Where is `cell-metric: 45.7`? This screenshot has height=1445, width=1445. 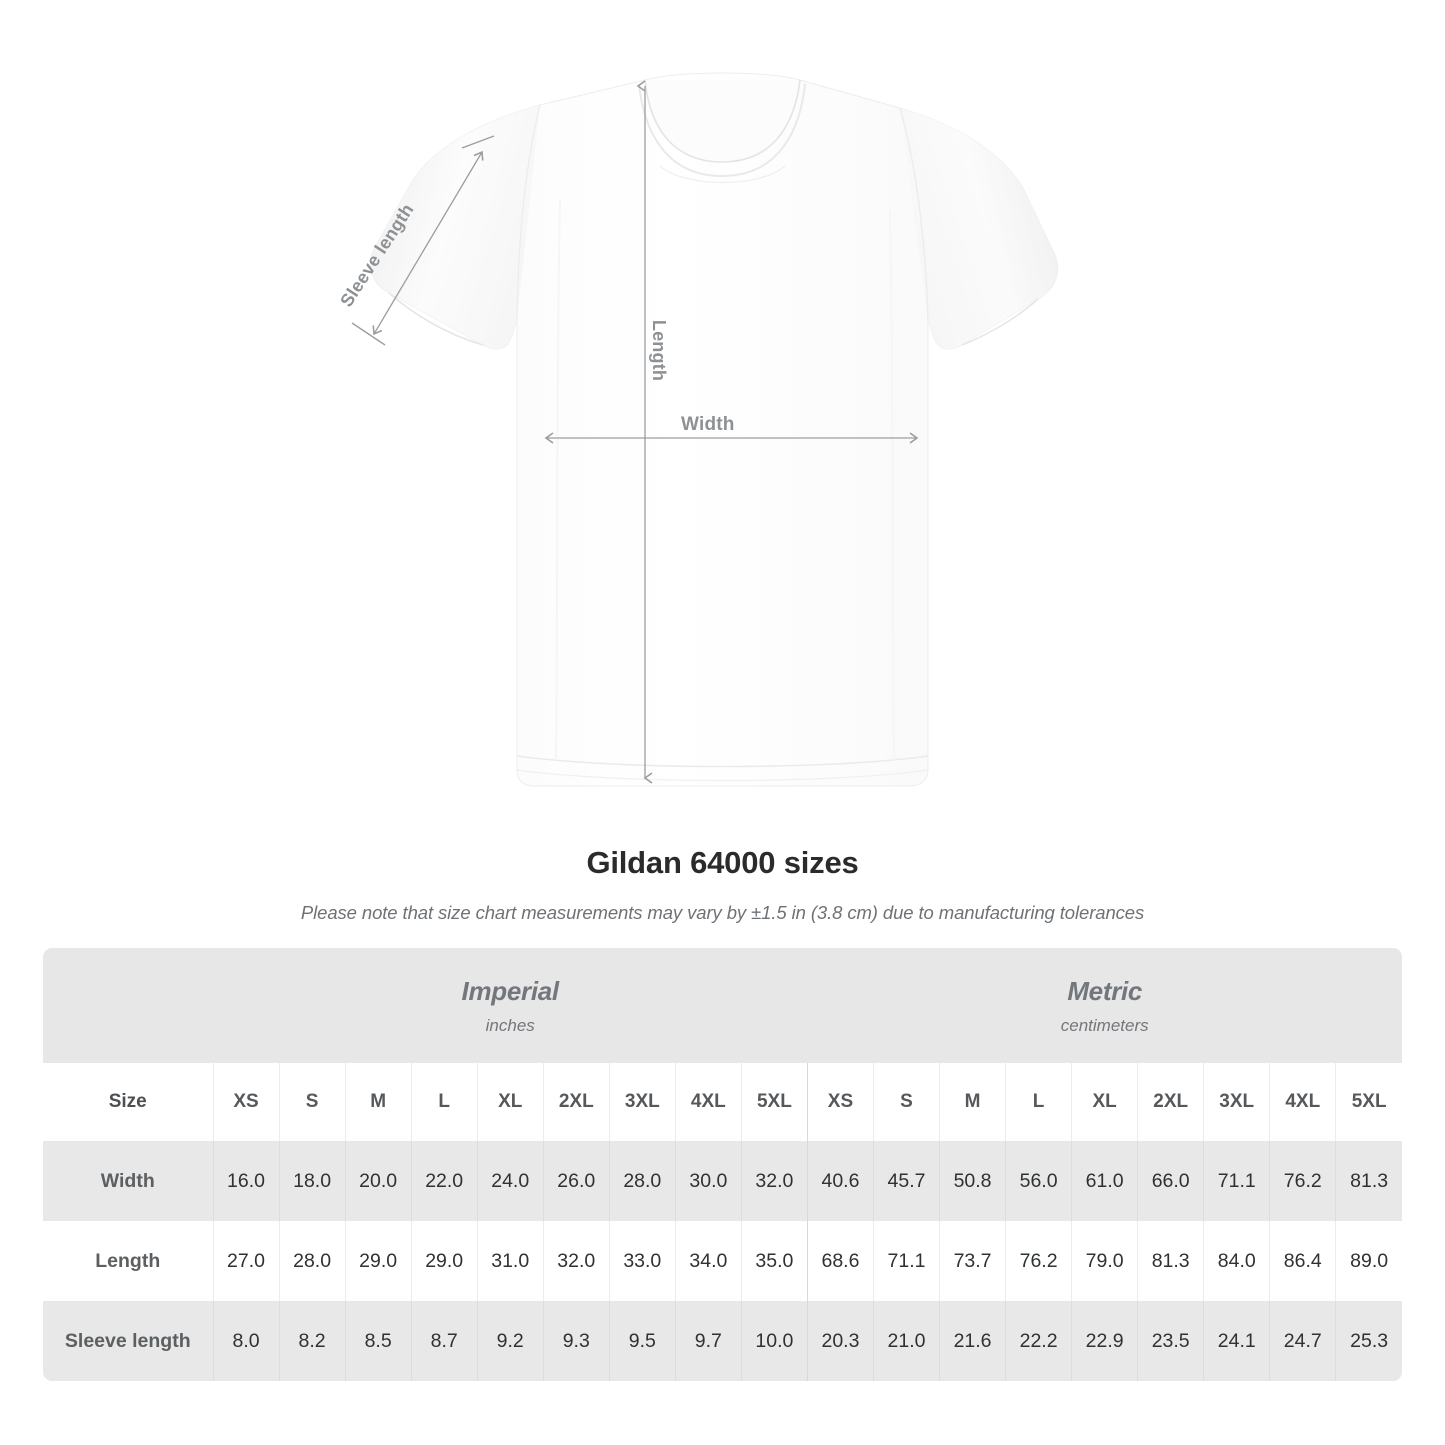 cell-metric: 45.7 is located at coordinates (906, 1181).